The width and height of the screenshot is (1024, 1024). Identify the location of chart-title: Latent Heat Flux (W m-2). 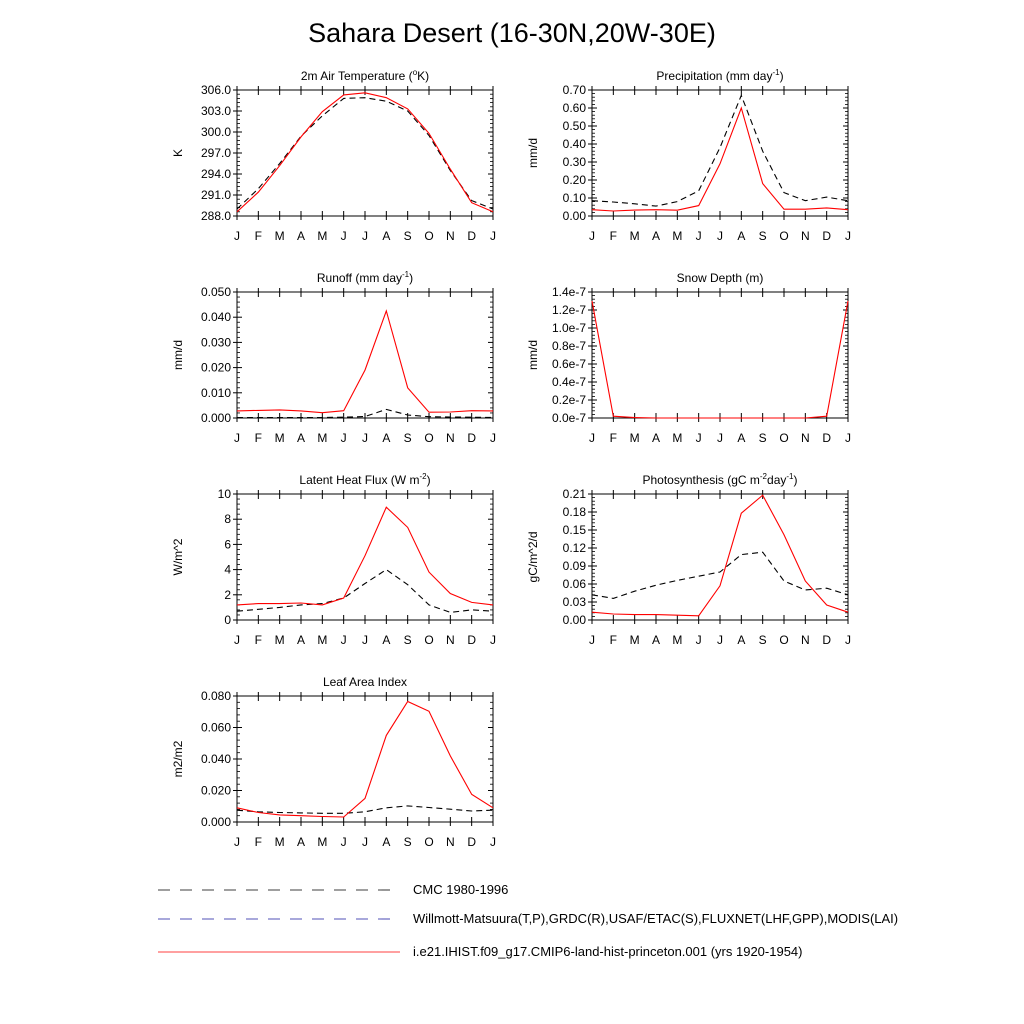
(364, 479).